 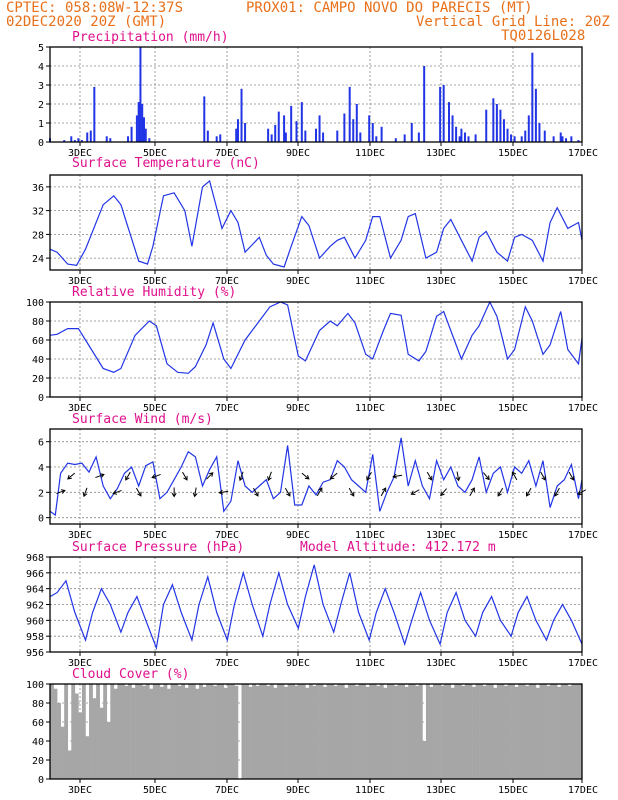 What do you see at coordinates (35, 558) in the screenshot?
I see `y-tick-label: 968` at bounding box center [35, 558].